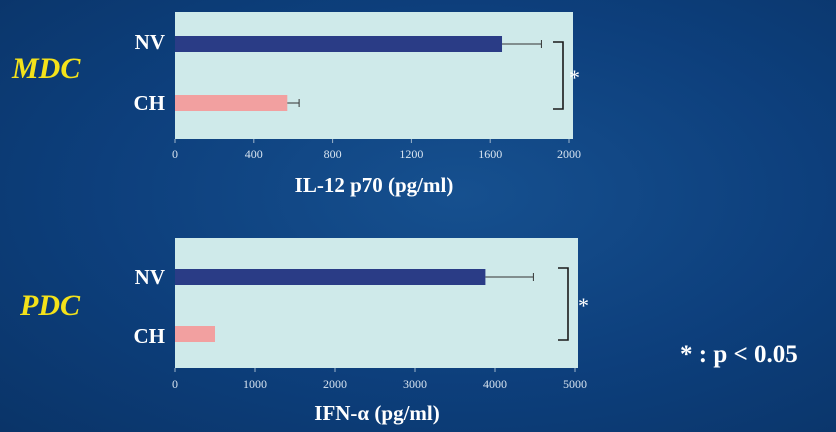 The height and width of the screenshot is (432, 836). Describe the element at coordinates (415, 384) in the screenshot. I see `tick-label: 3000` at that location.